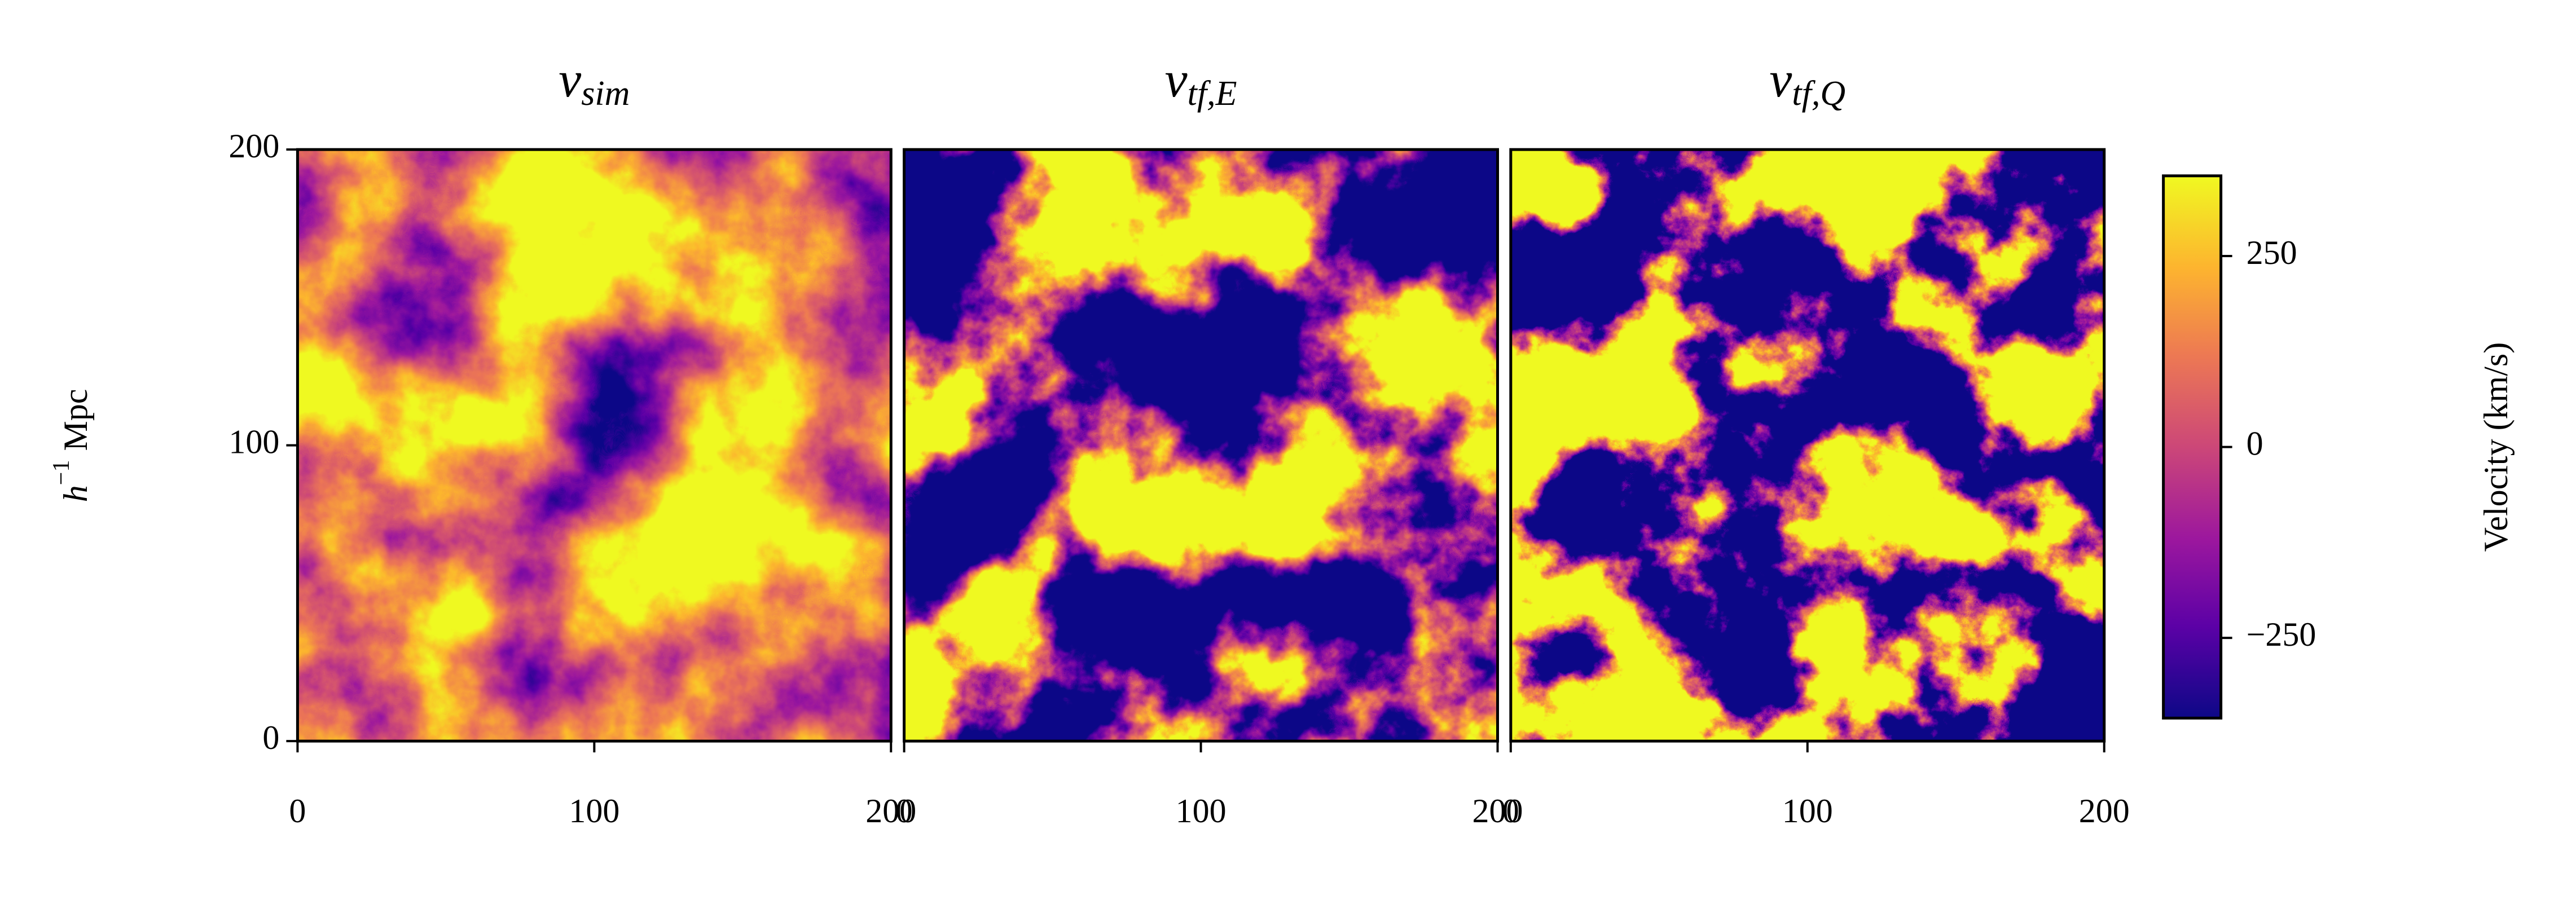 The width and height of the screenshot is (2576, 904). I want to click on colorbar-tick-label: 250, so click(2272, 252).